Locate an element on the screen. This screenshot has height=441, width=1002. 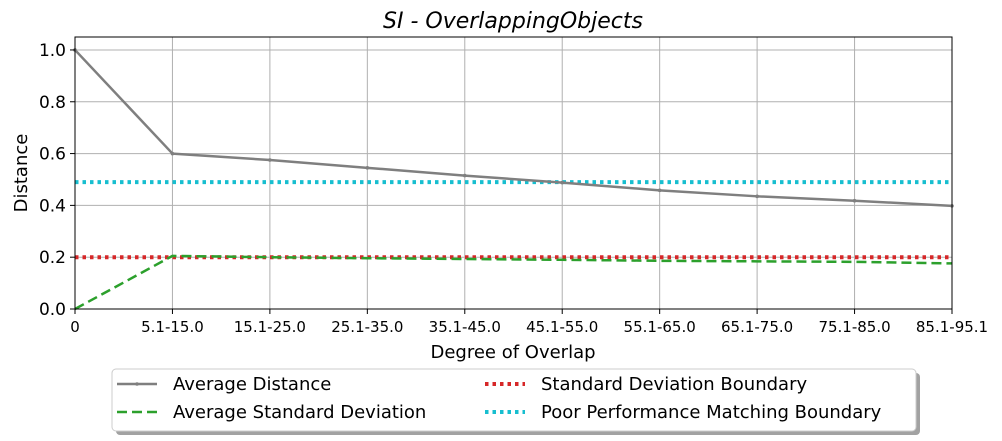
legend-label: Standard Deviation Boundary is located at coordinates (674, 384).